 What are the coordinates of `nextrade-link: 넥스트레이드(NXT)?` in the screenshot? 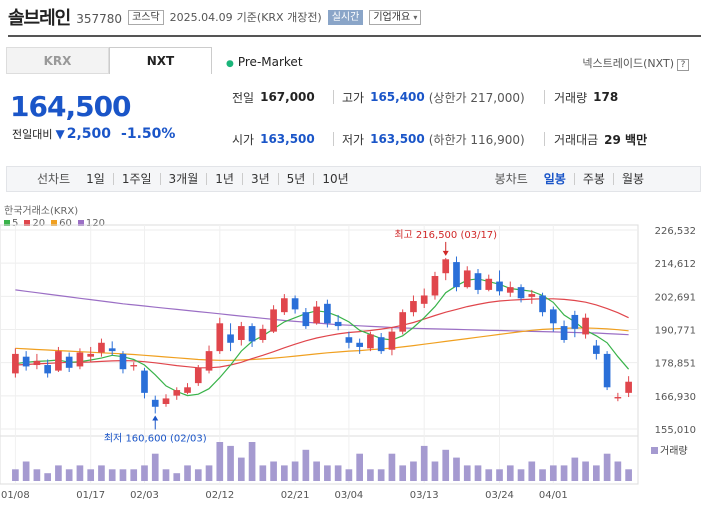 It's located at (635, 63).